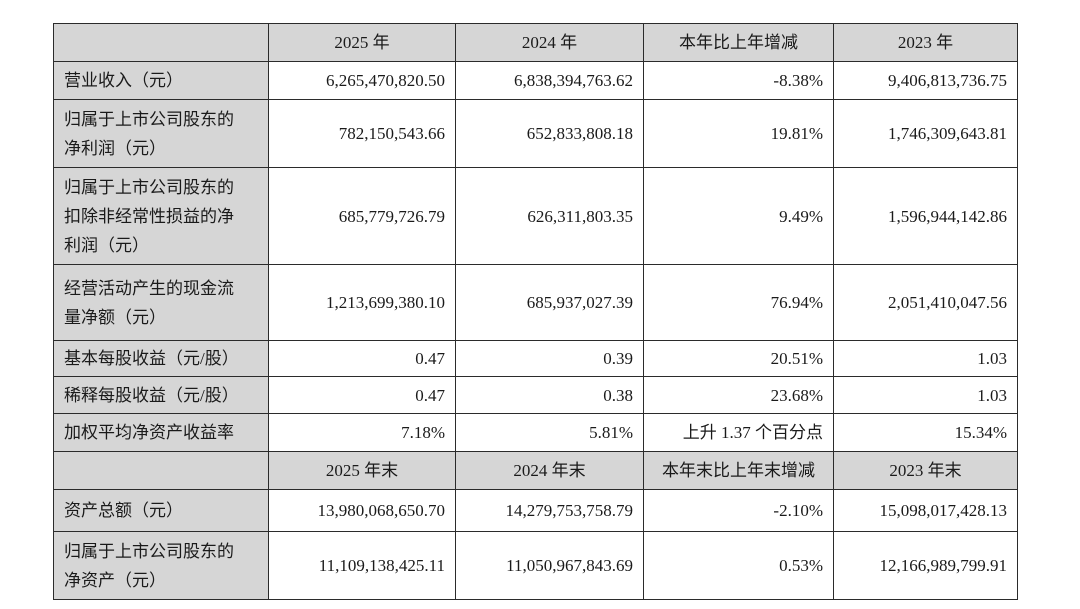 The width and height of the screenshot is (1080, 609). Describe the element at coordinates (362, 216) in the screenshot. I see `value-cell-2025: 685,779,726.79` at that location.